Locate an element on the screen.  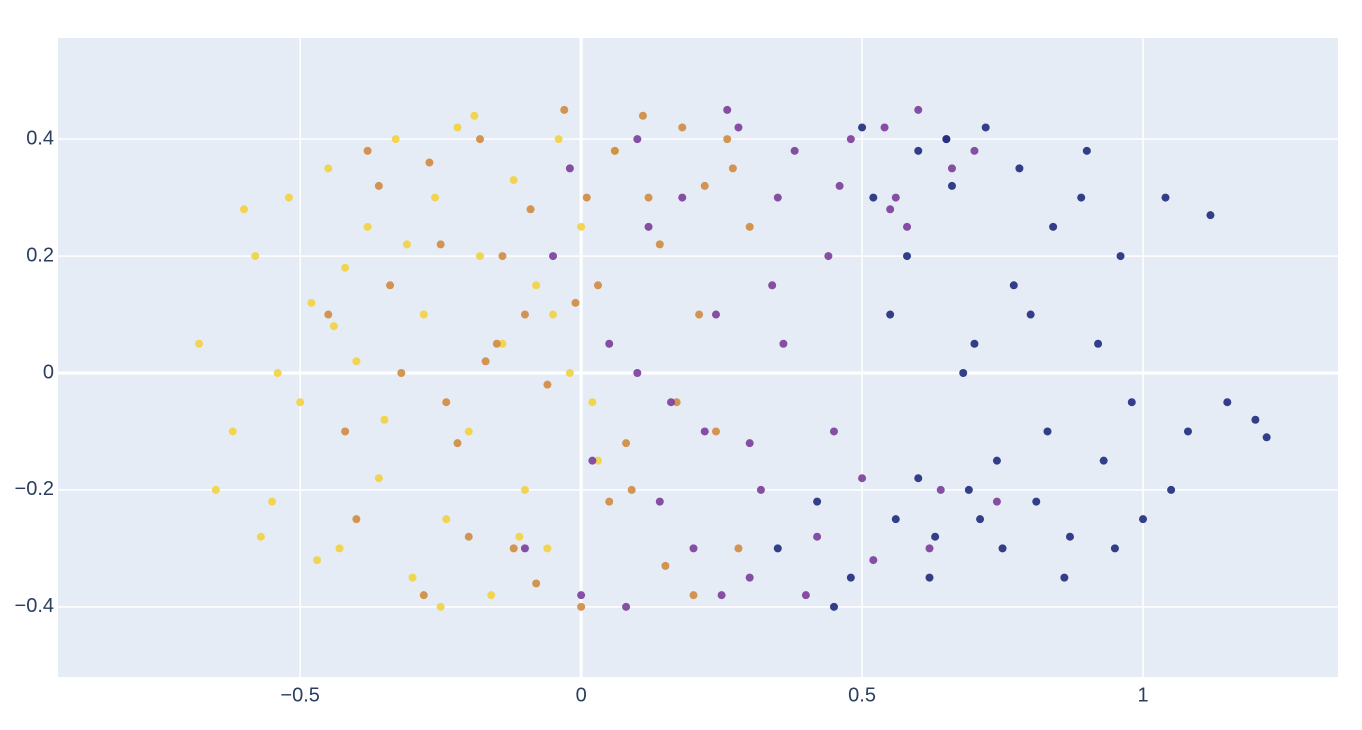
y-tick-label: −0.2 is located at coordinates (34, 489).